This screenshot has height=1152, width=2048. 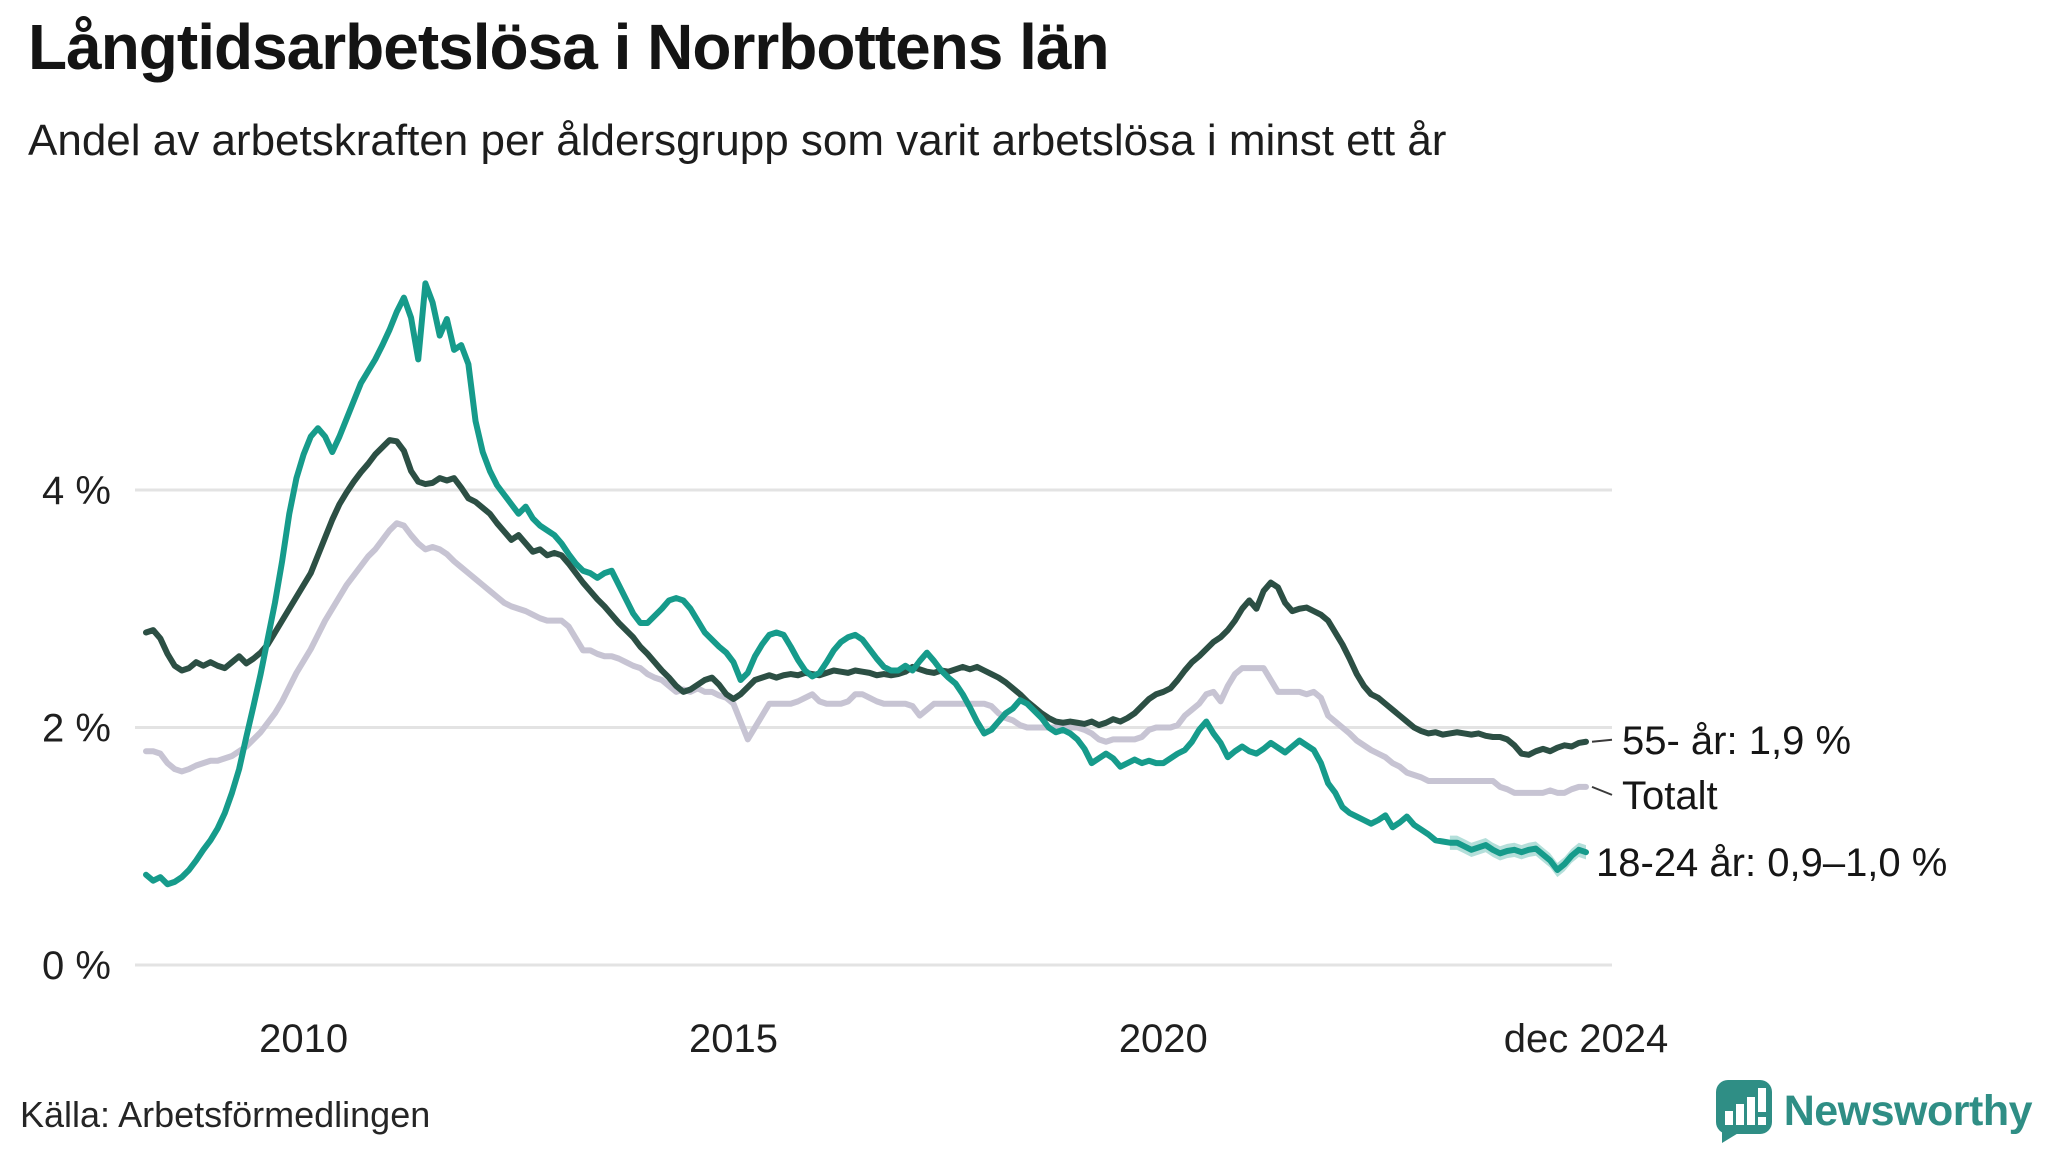 What do you see at coordinates (1736, 741) in the screenshot?
I see `series-end-label-55-r: 55- år: 1,9 %` at bounding box center [1736, 741].